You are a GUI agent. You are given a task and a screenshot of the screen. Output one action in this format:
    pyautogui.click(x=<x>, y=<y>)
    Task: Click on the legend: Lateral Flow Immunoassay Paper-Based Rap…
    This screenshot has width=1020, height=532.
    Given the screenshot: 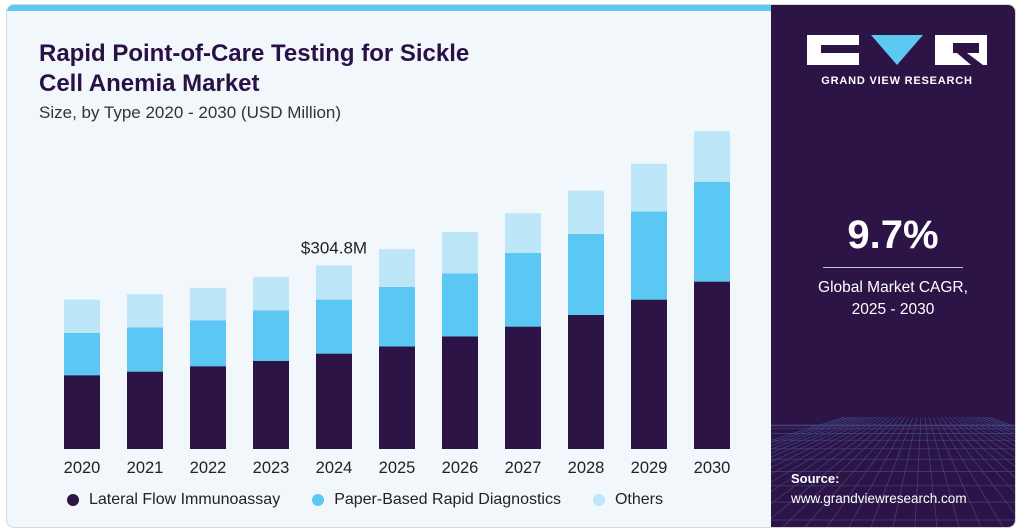 What is the action you would take?
    pyautogui.click(x=381, y=500)
    